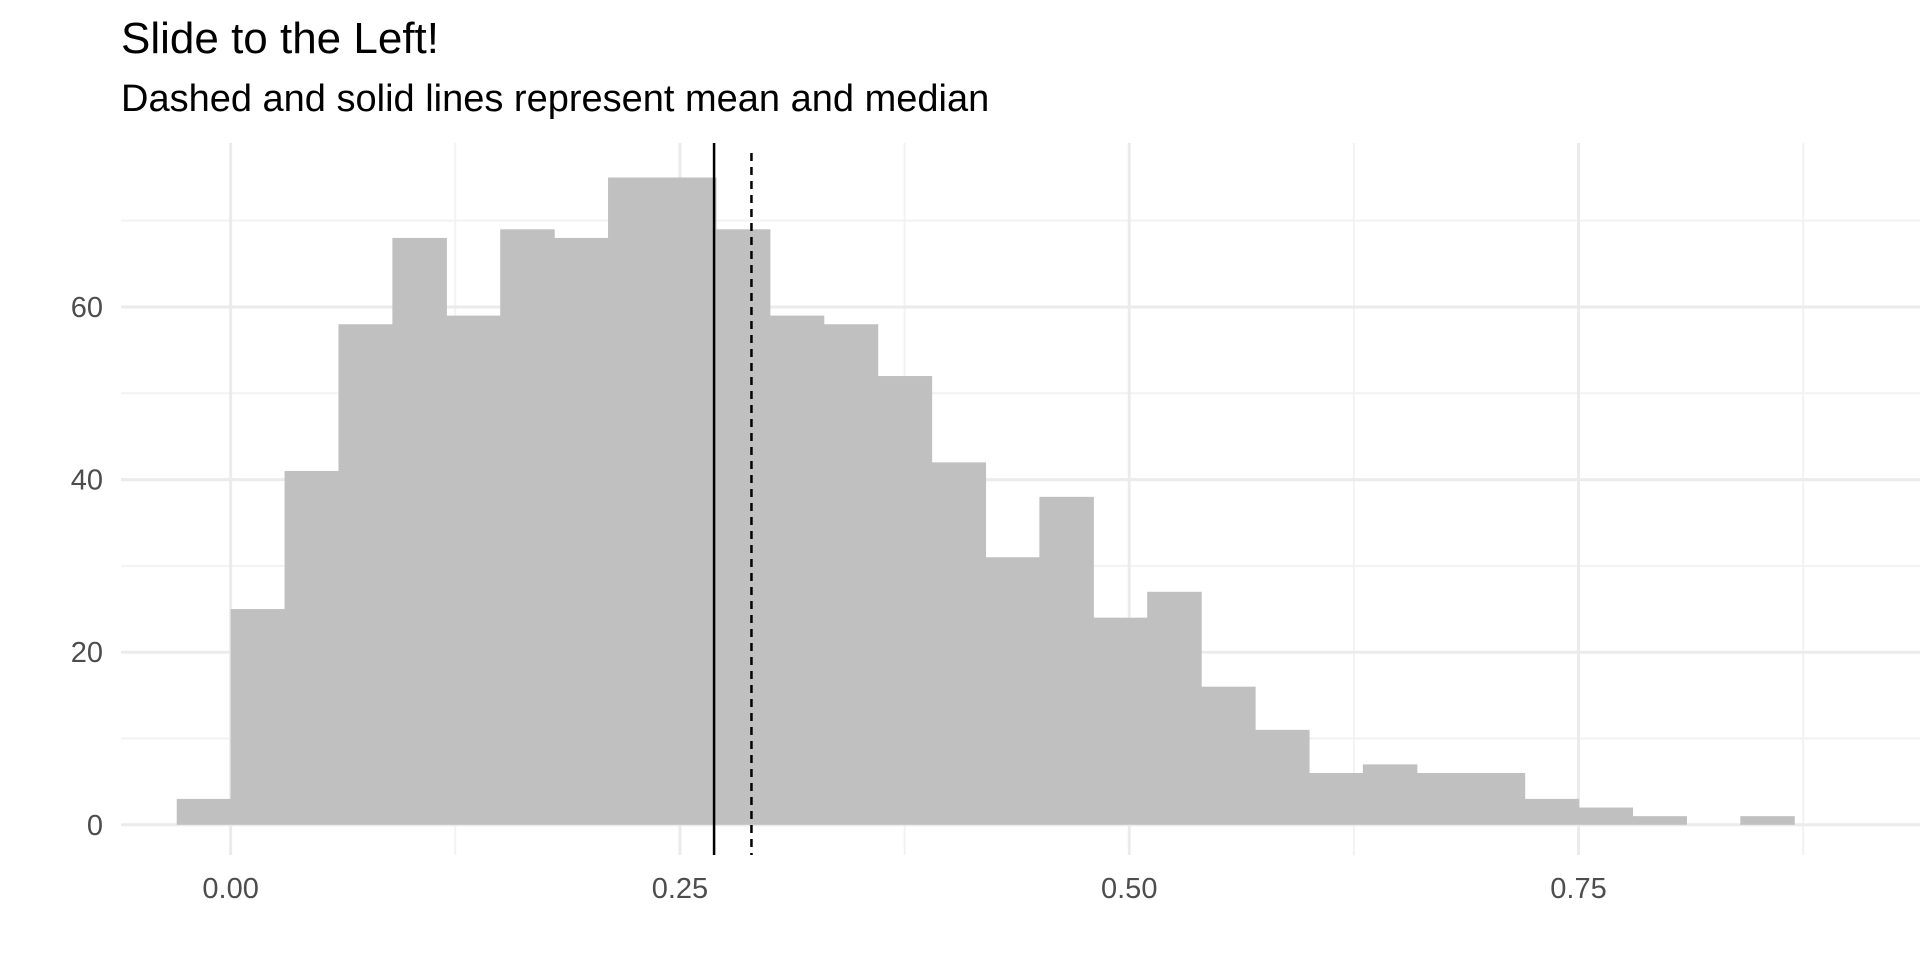 This screenshot has height=960, width=1920. What do you see at coordinates (732, 499) in the screenshot?
I see `reference-lines` at bounding box center [732, 499].